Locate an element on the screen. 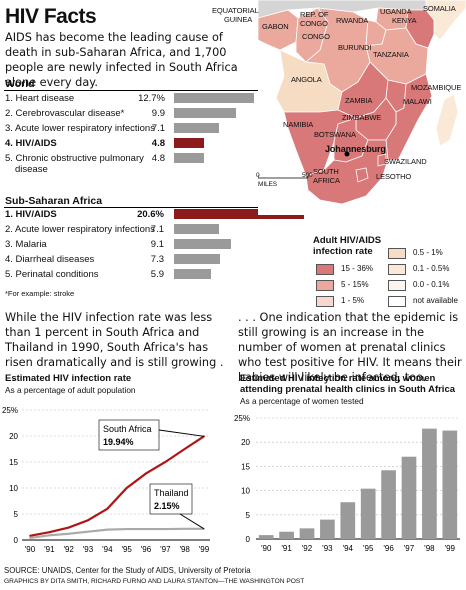 This screenshot has width=466, height=590. label-equatorial: EQUATORIAL is located at coordinates (235, 10).